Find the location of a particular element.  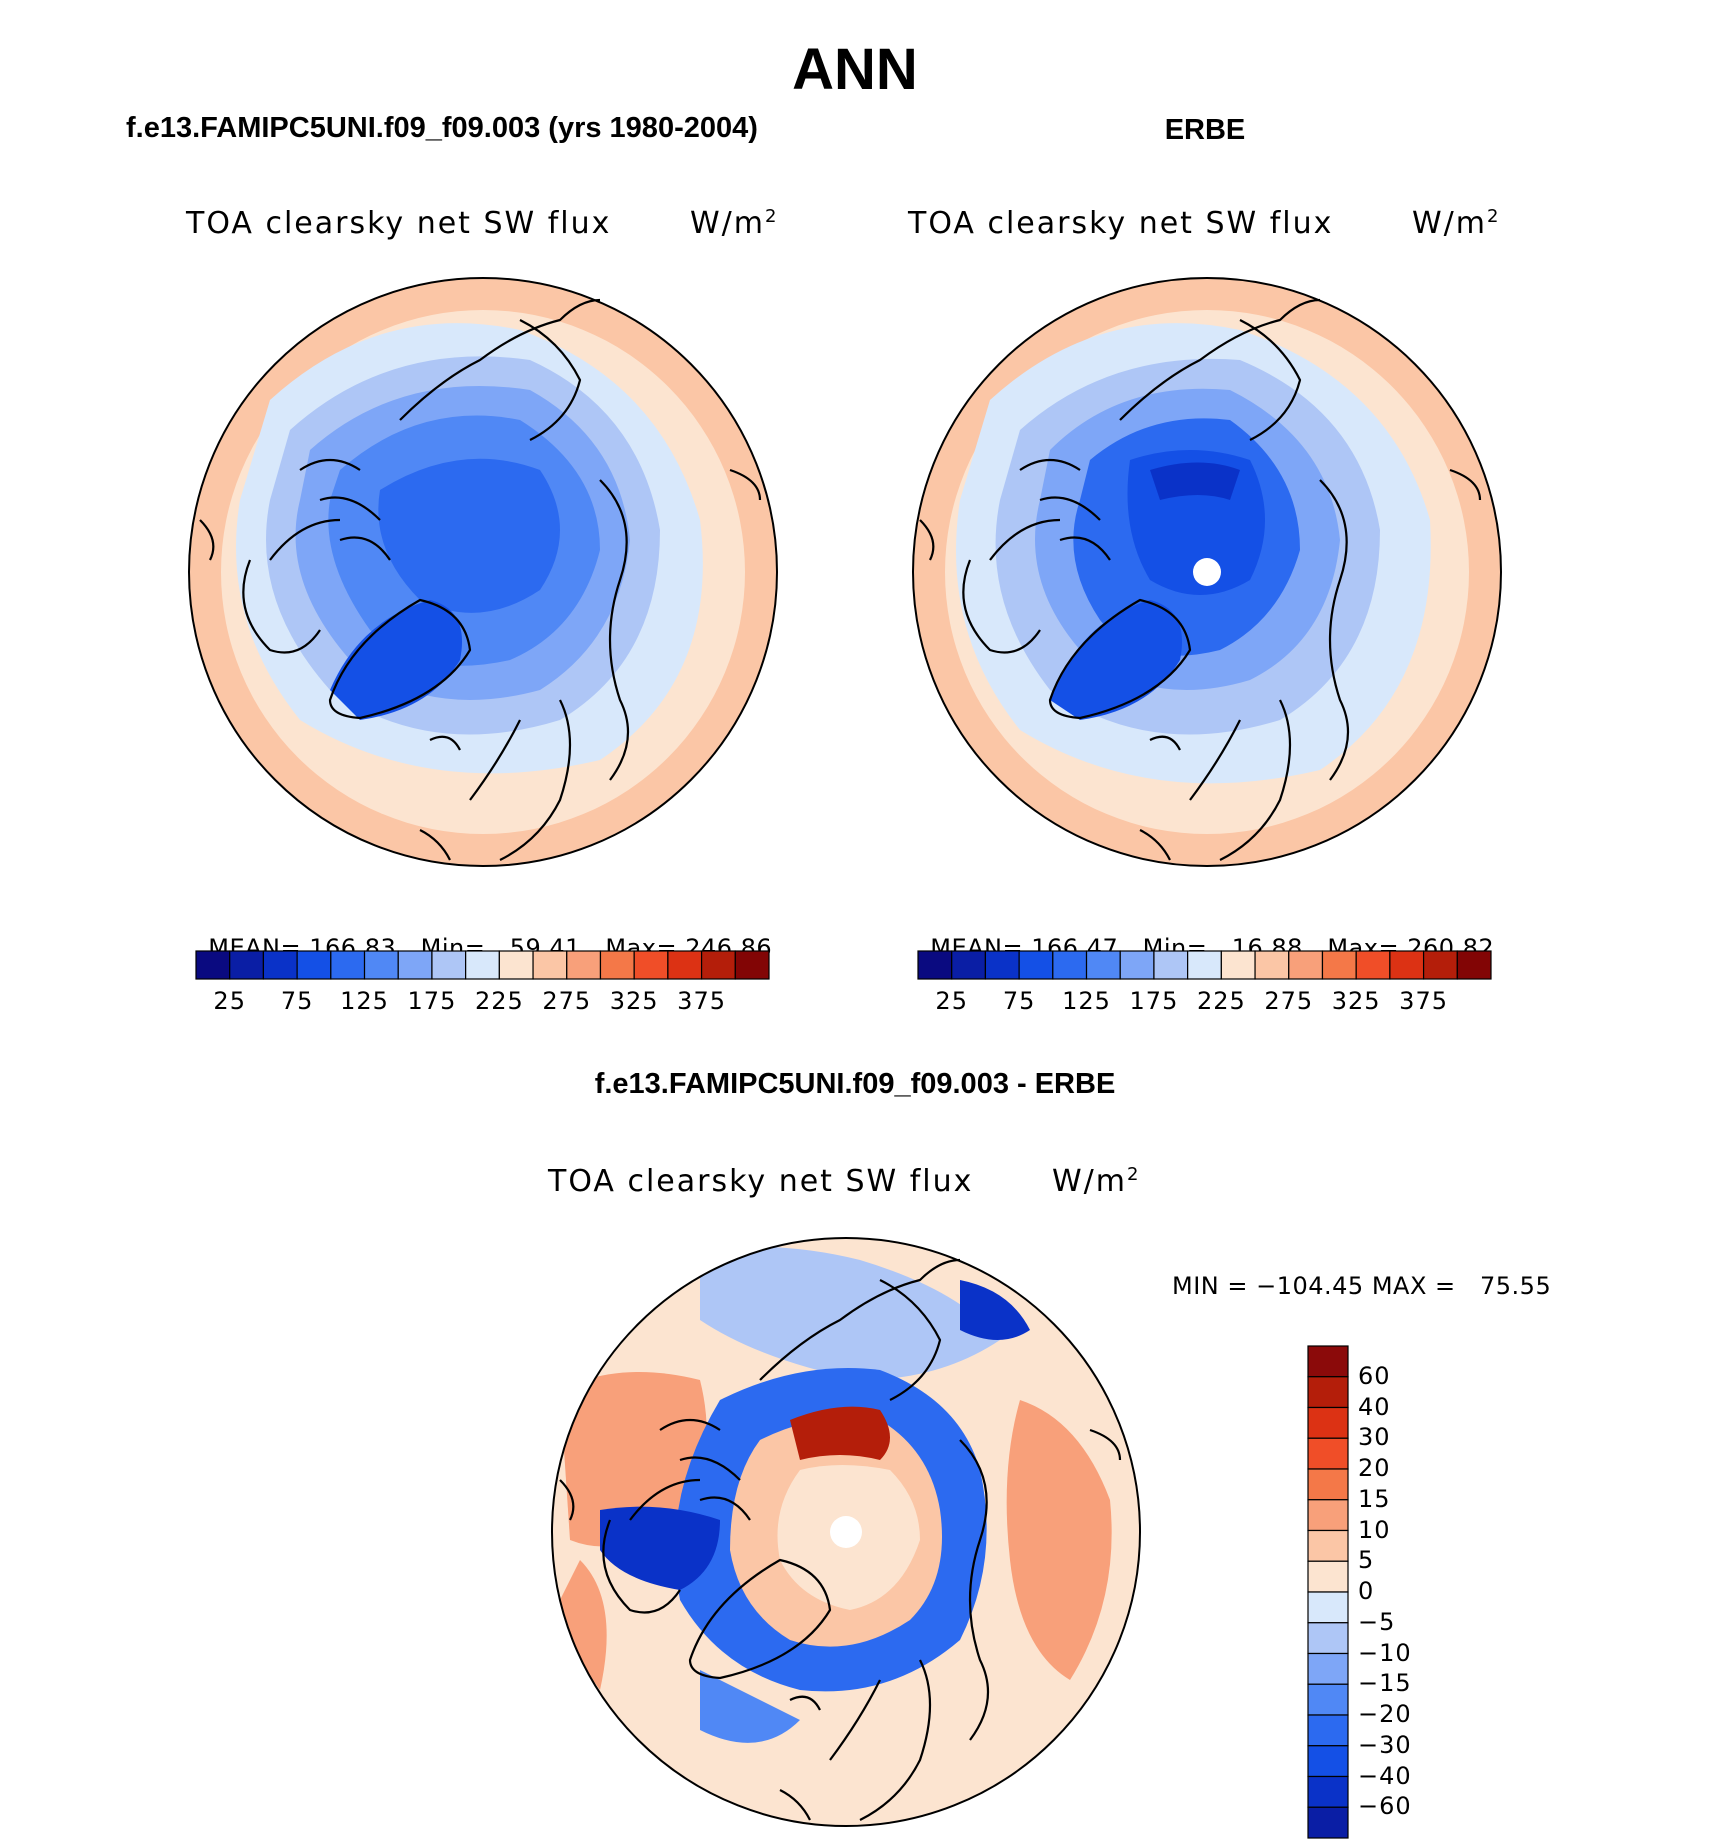

model-variable-label: TOA clearsky net SW flux is located at coordinates (399, 223).